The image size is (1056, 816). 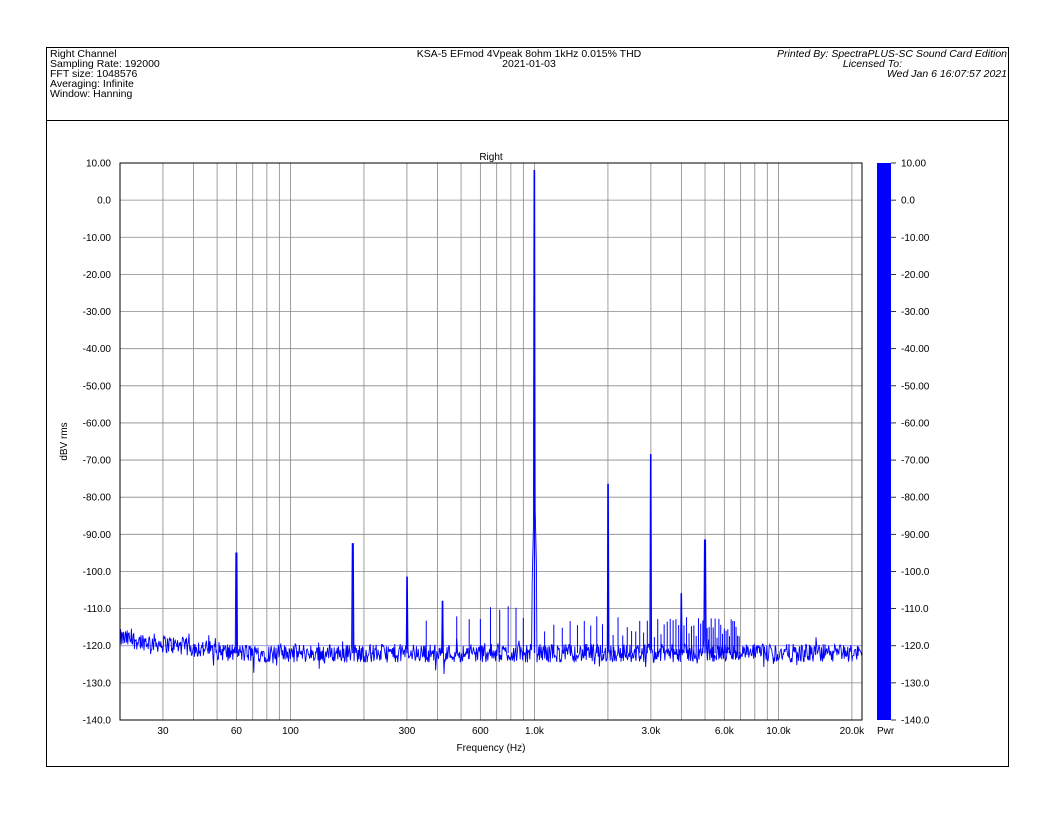 I want to click on header-licensed-to: Licensed To:, so click(x=872, y=64).